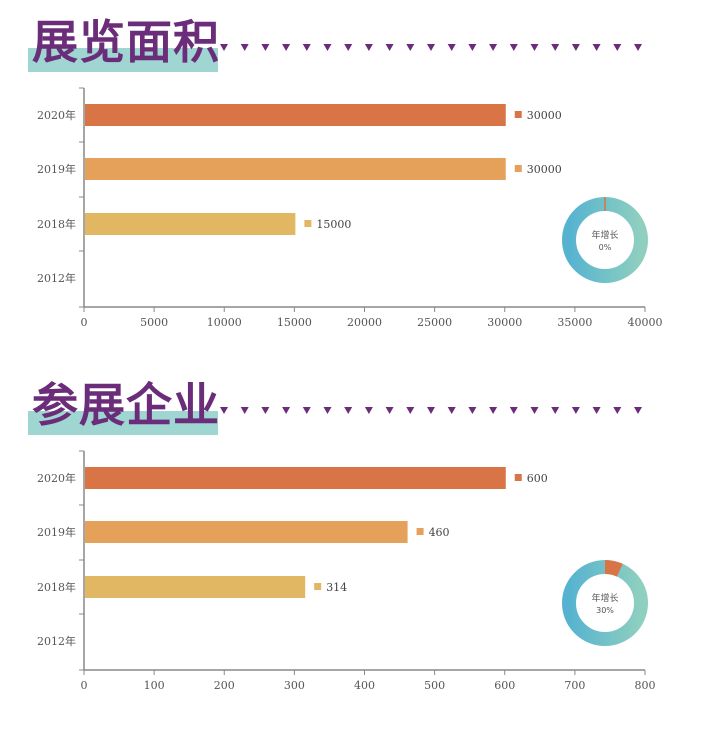  Describe the element at coordinates (645, 685) in the screenshot. I see `x-tick-label: 800` at that location.